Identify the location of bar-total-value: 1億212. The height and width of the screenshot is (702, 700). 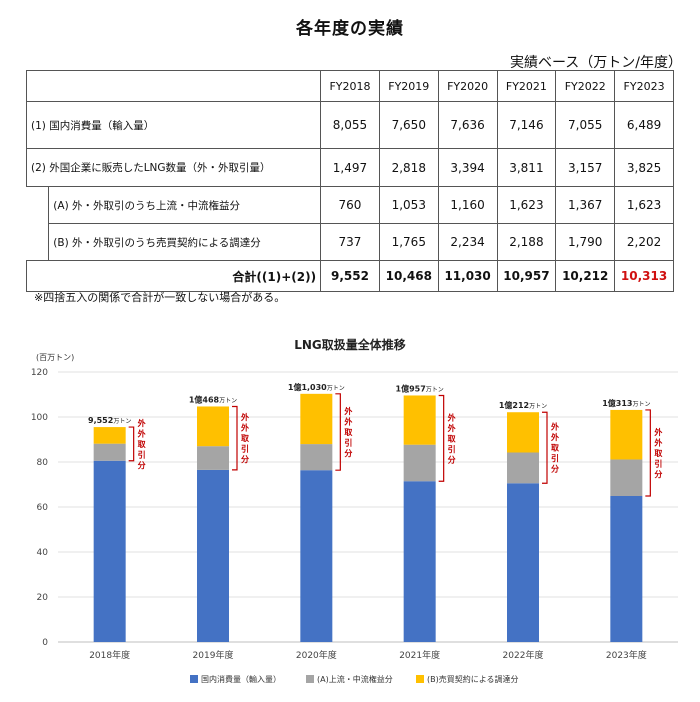
(514, 405).